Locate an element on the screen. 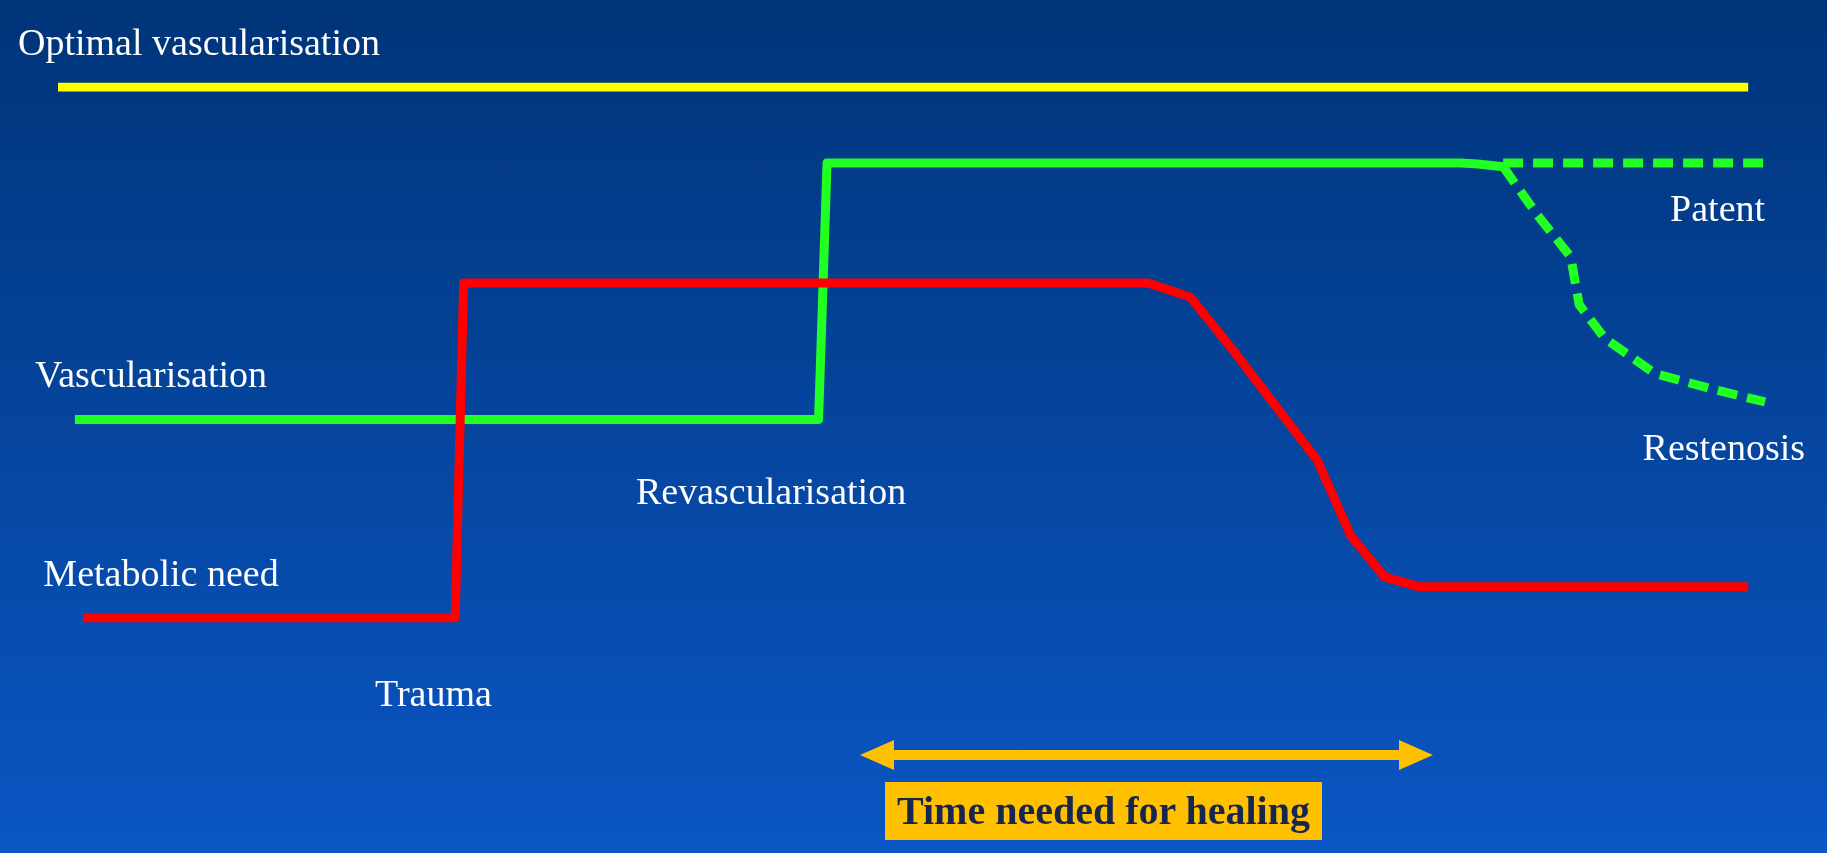 The height and width of the screenshot is (853, 1827). series-label: Vascularisation is located at coordinates (151, 374).